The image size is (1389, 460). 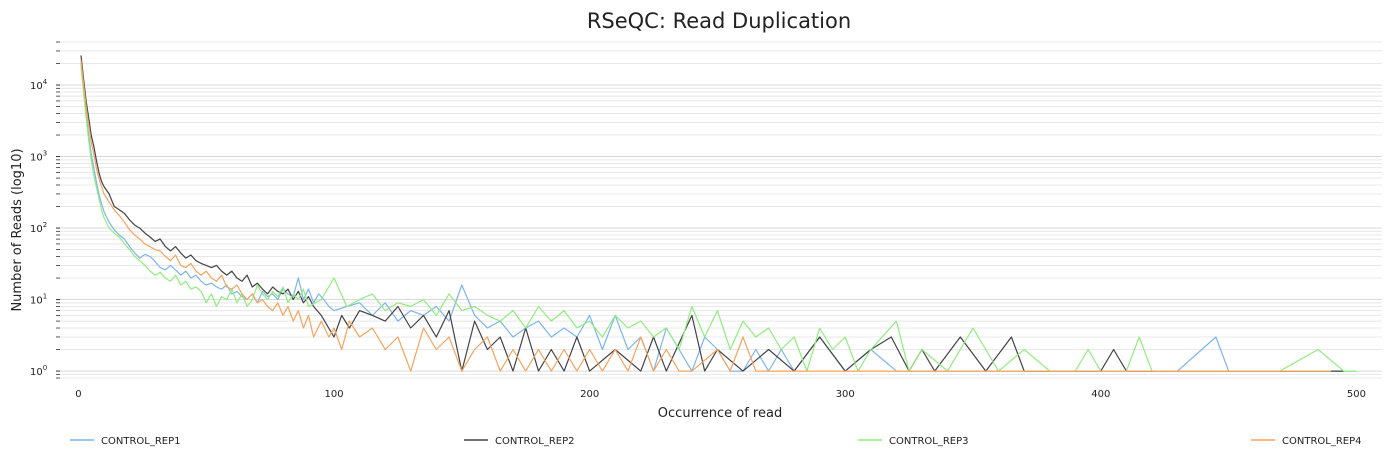 What do you see at coordinates (17, 229) in the screenshot?
I see `y-axis-label: Number of Reads (log10)` at bounding box center [17, 229].